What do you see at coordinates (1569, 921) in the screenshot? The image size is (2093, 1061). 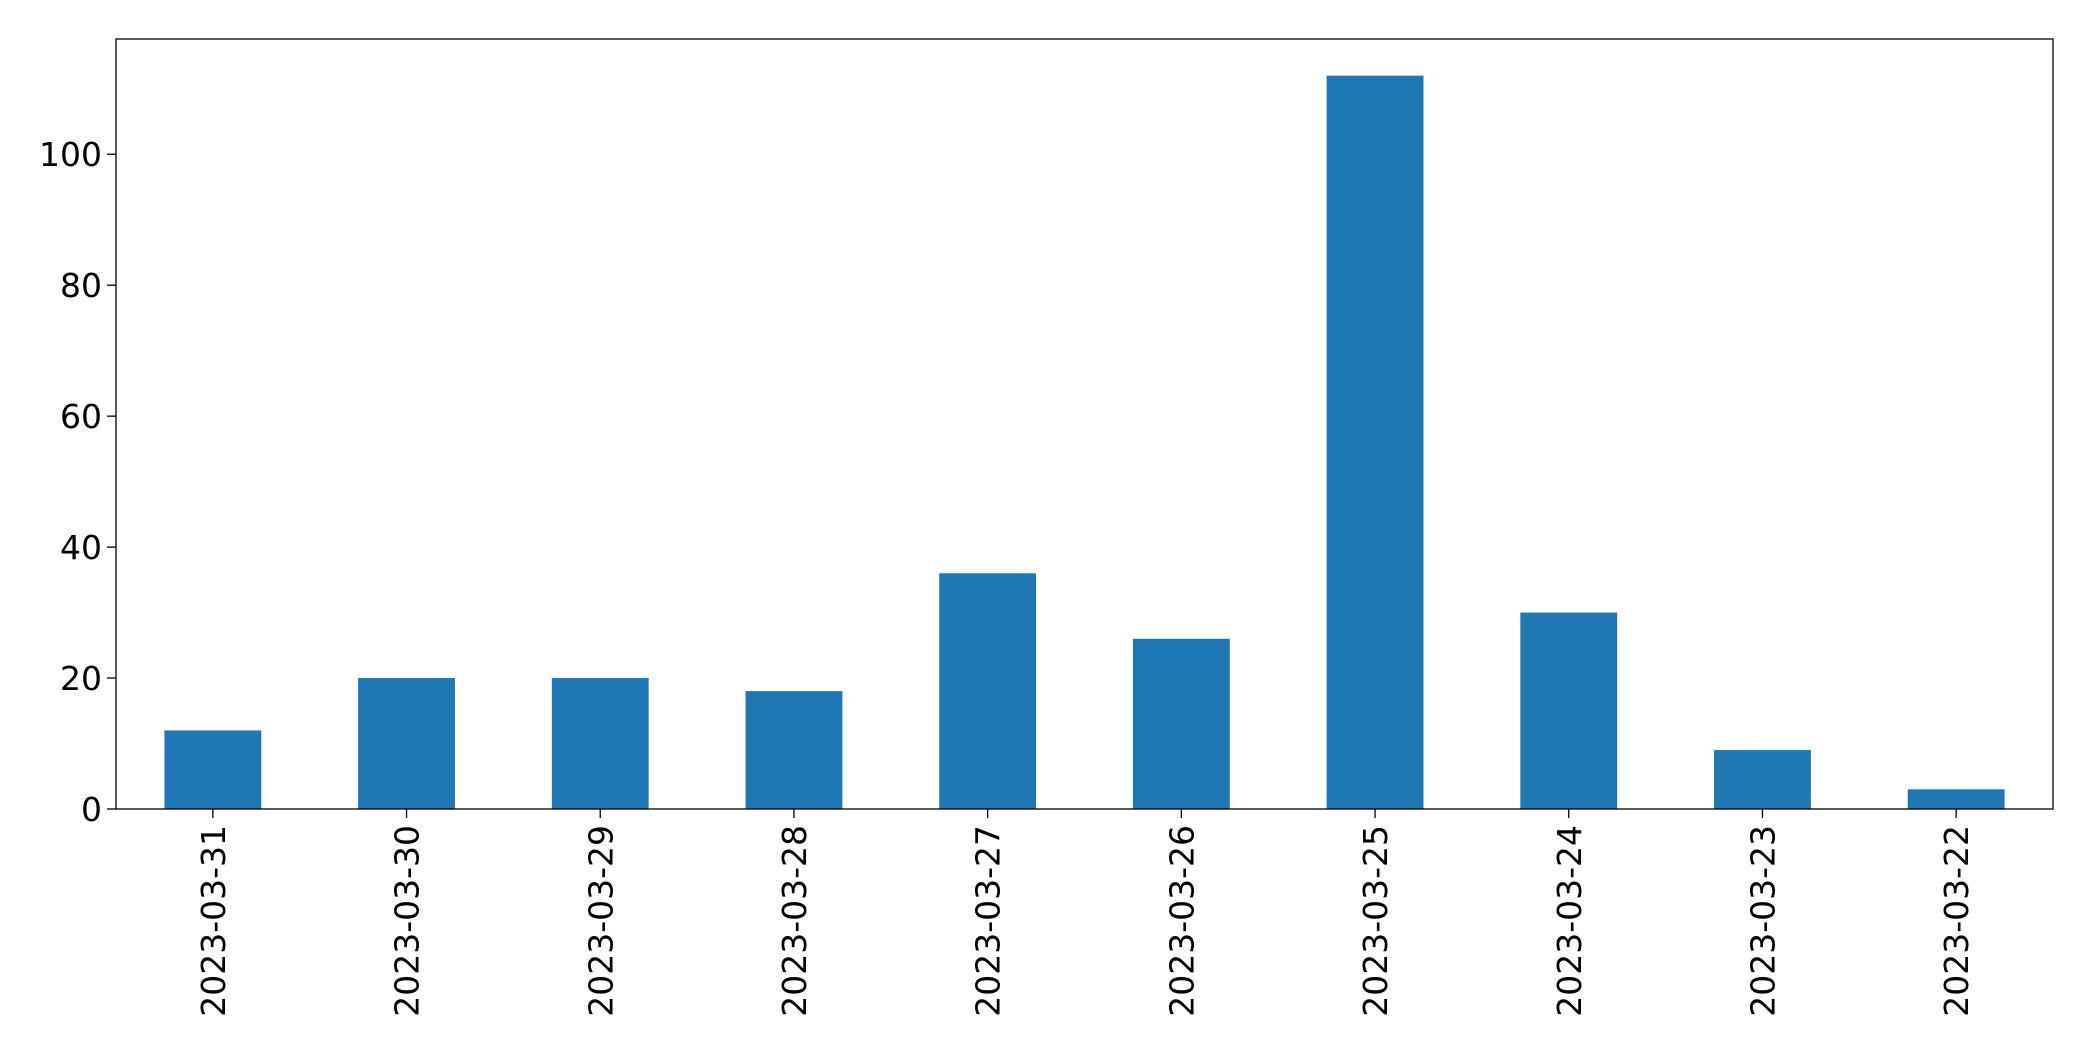 I see `x-tick-label: 2023-03-24` at bounding box center [1569, 921].